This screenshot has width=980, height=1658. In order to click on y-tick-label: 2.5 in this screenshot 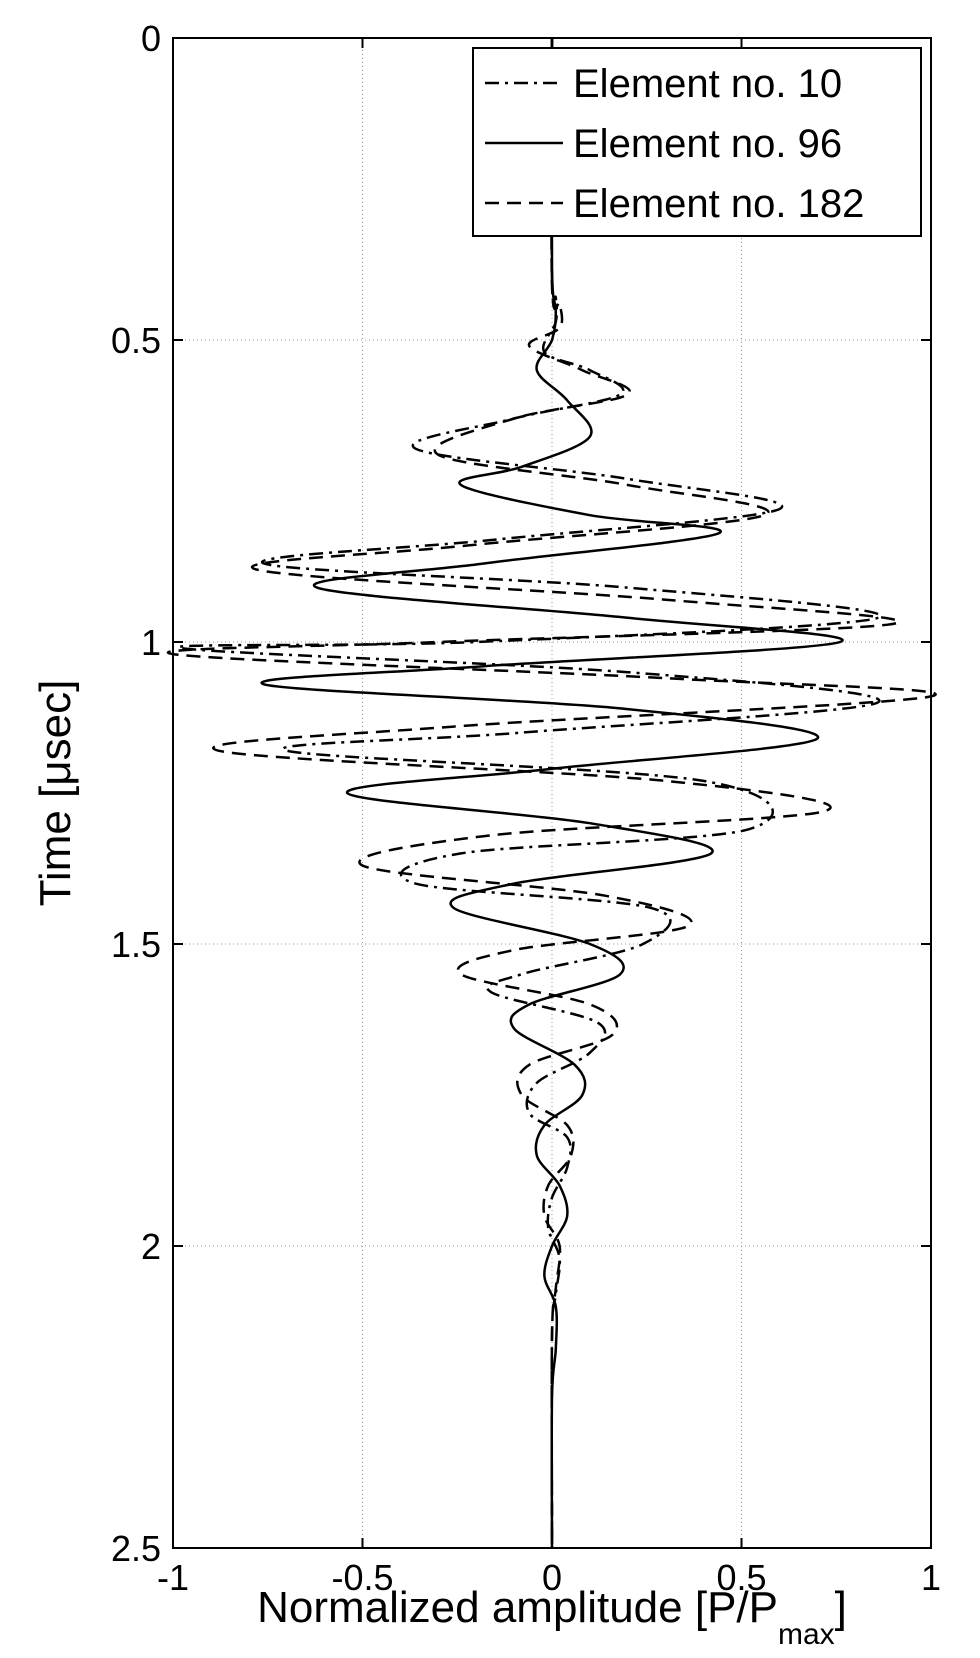, I will do `click(136, 1548)`.